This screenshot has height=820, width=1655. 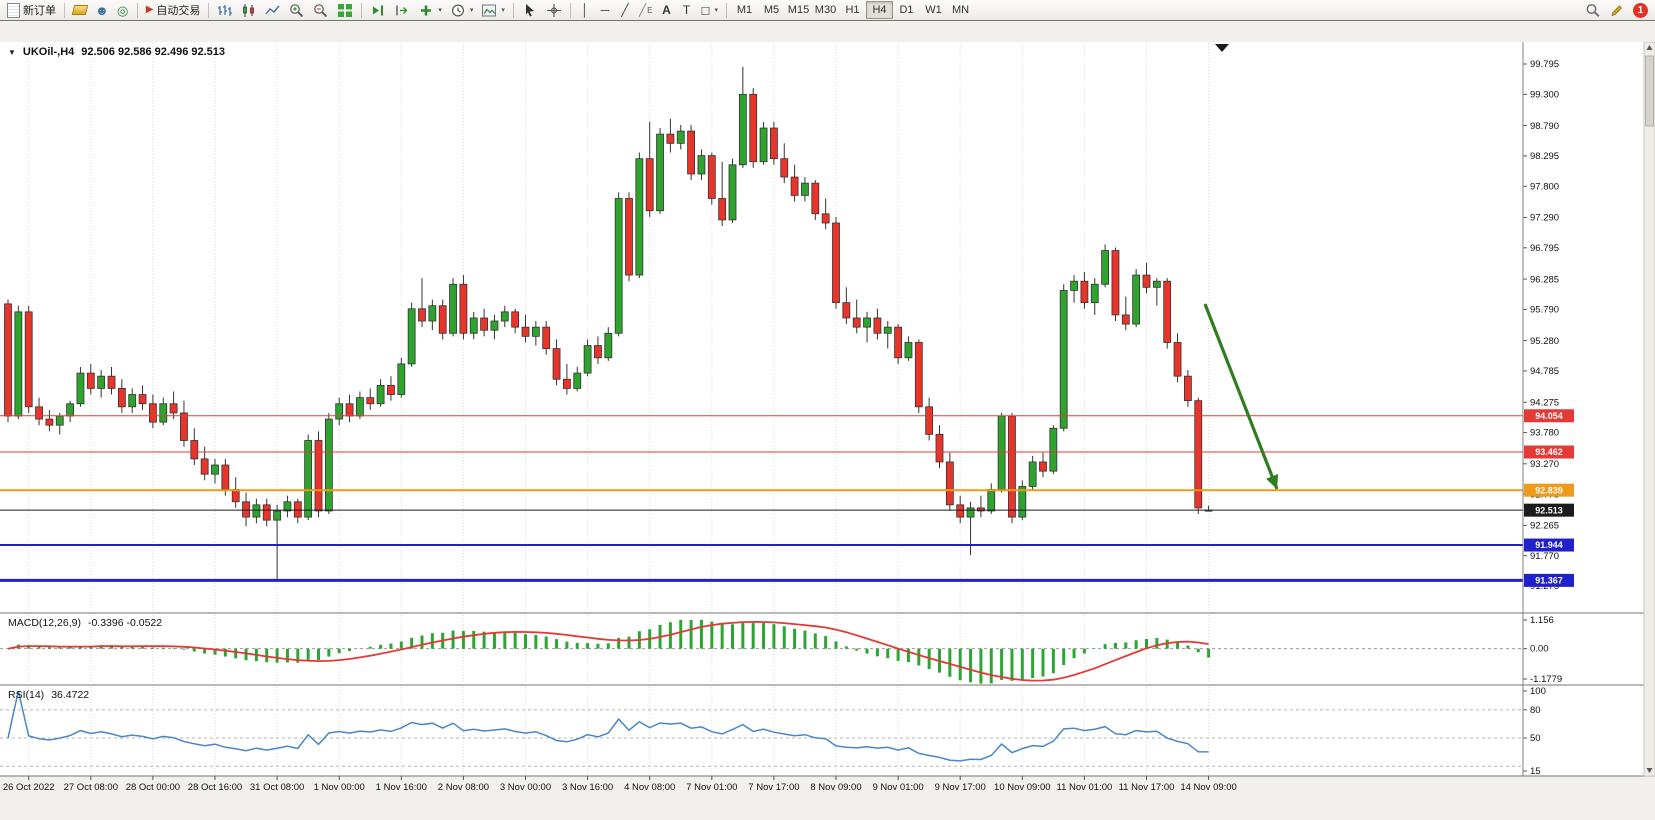 What do you see at coordinates (646, 10) in the screenshot?
I see `channel-tool-button: ╱ E` at bounding box center [646, 10].